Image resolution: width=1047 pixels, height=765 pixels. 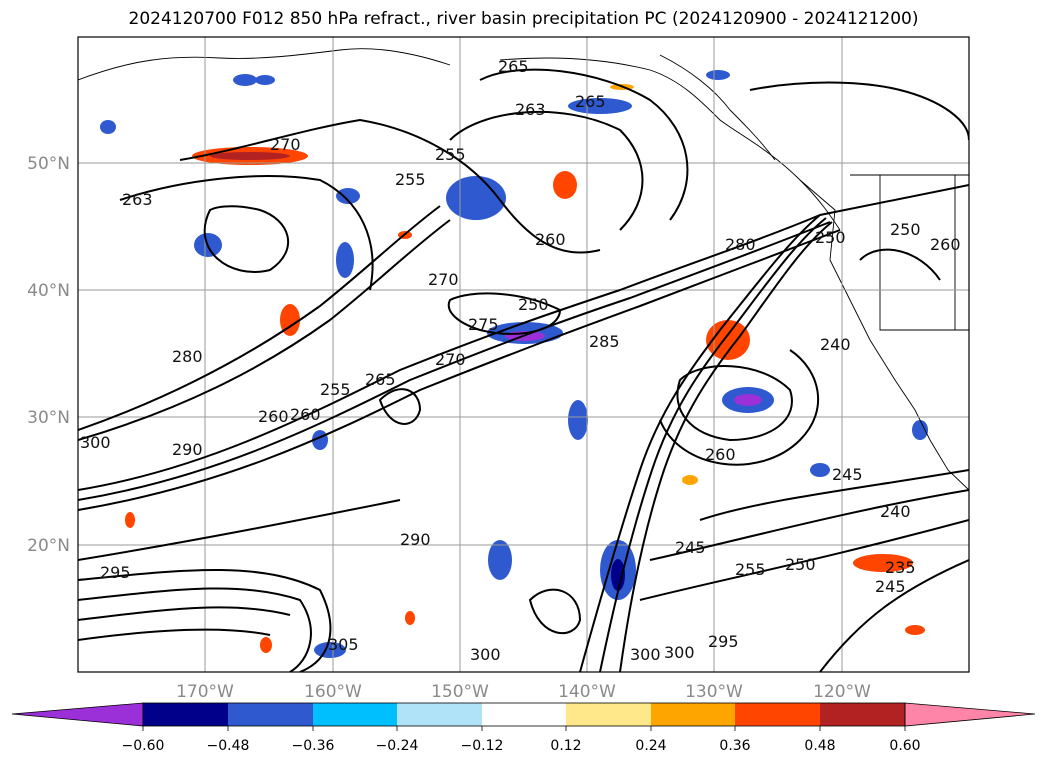 What do you see at coordinates (650, 746) in the screenshot?
I see `colorbar-tick-label: 0.24` at bounding box center [650, 746].